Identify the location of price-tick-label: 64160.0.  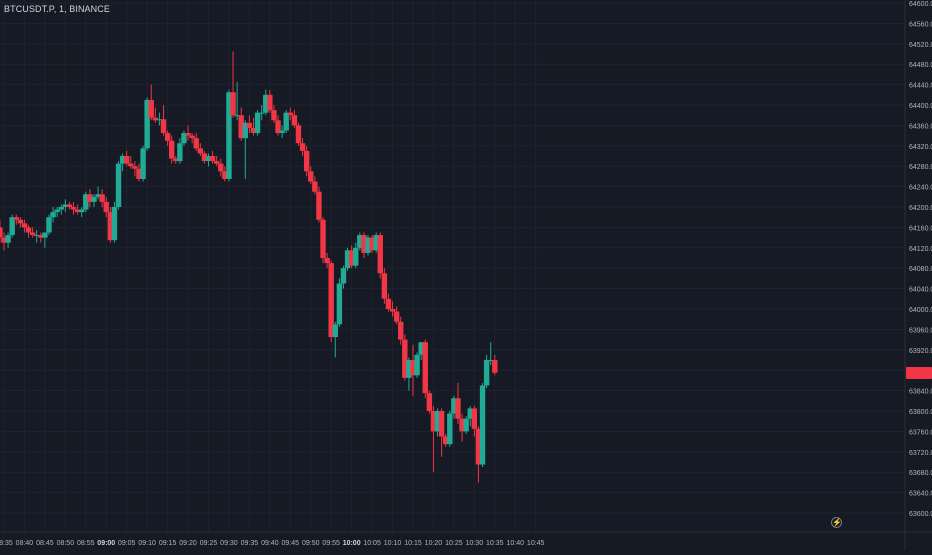
(920, 228).